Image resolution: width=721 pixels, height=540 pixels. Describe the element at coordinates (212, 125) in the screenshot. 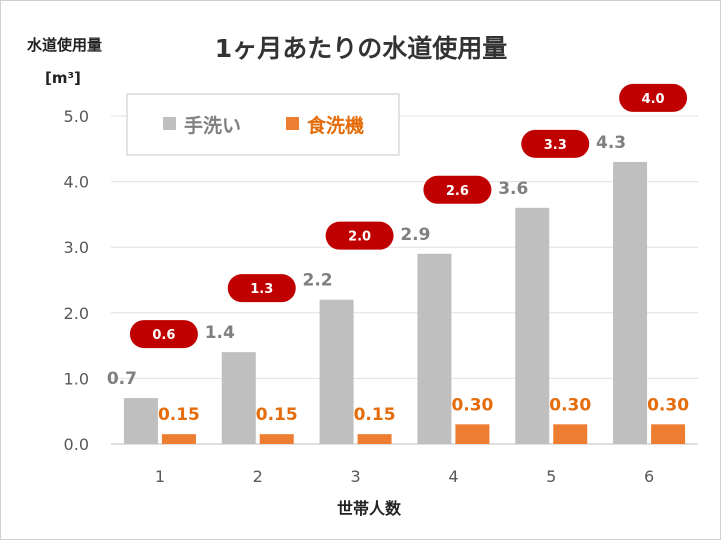

I see `legend-label-hand-wash: 手洗い` at that location.